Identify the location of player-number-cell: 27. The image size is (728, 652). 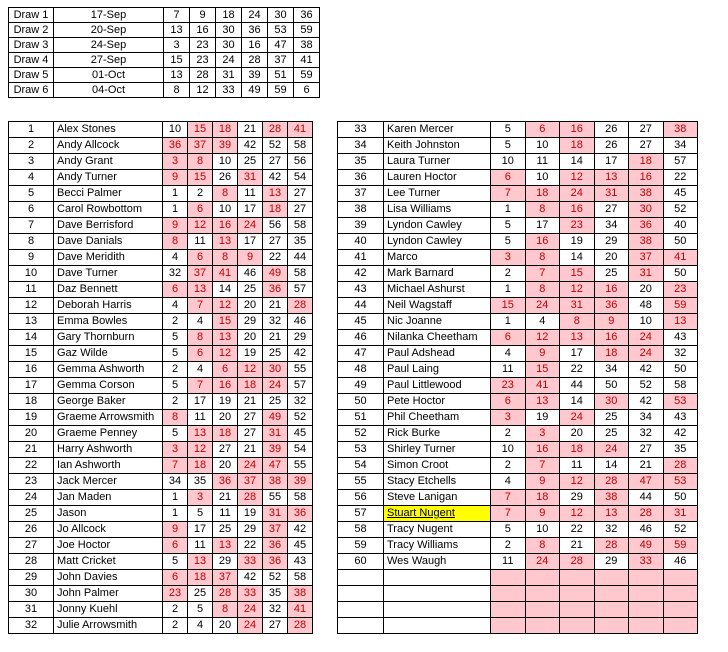
(611, 209).